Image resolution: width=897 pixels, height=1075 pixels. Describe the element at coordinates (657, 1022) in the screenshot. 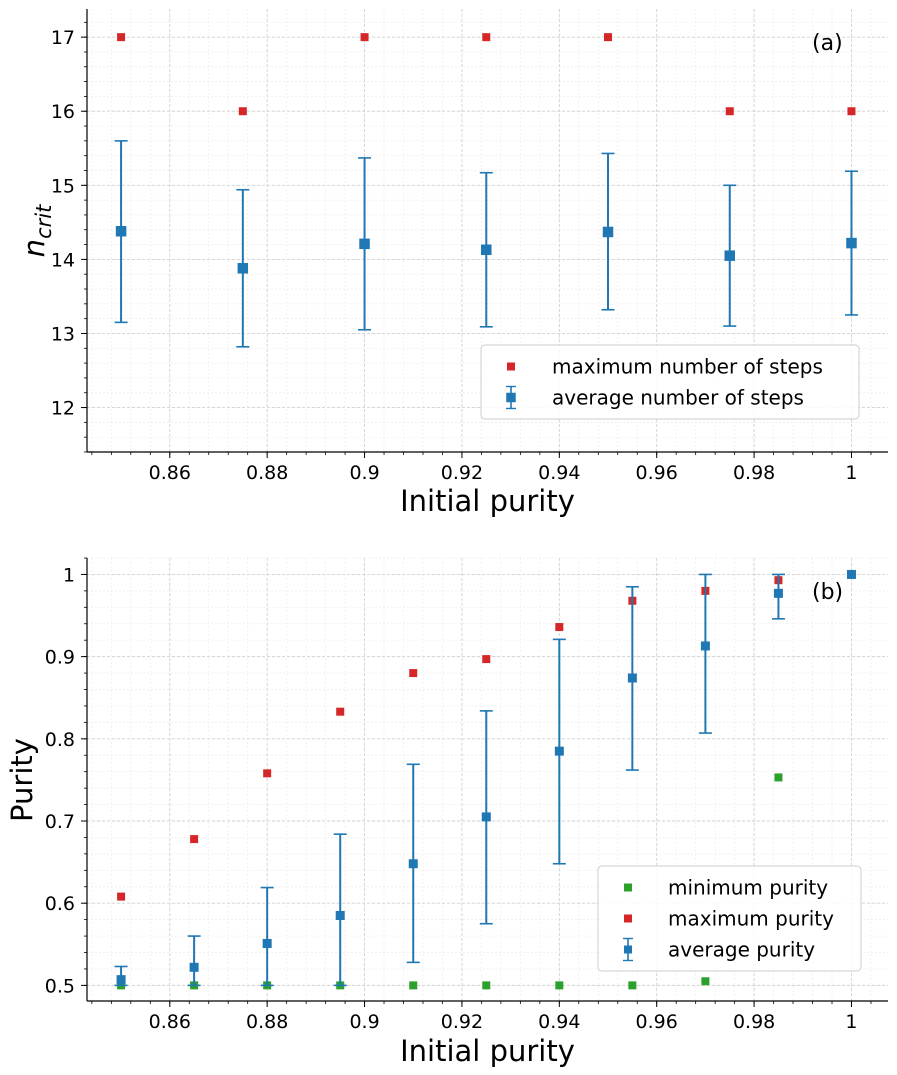

I see `panel-b-x-tick-label: 0.96` at that location.